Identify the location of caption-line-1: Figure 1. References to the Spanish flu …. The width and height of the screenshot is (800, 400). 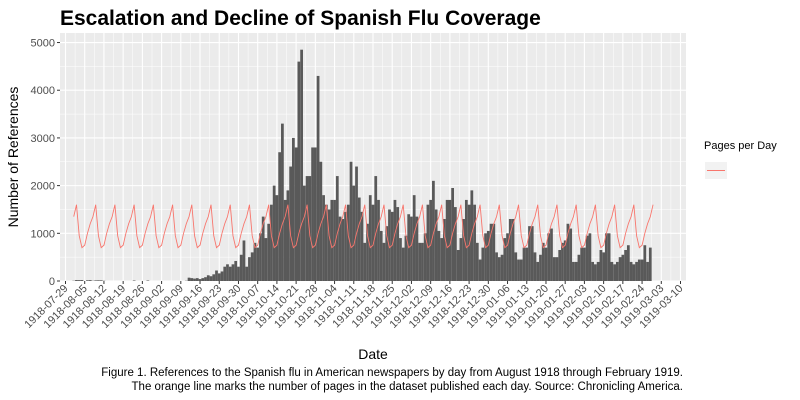
(392, 373).